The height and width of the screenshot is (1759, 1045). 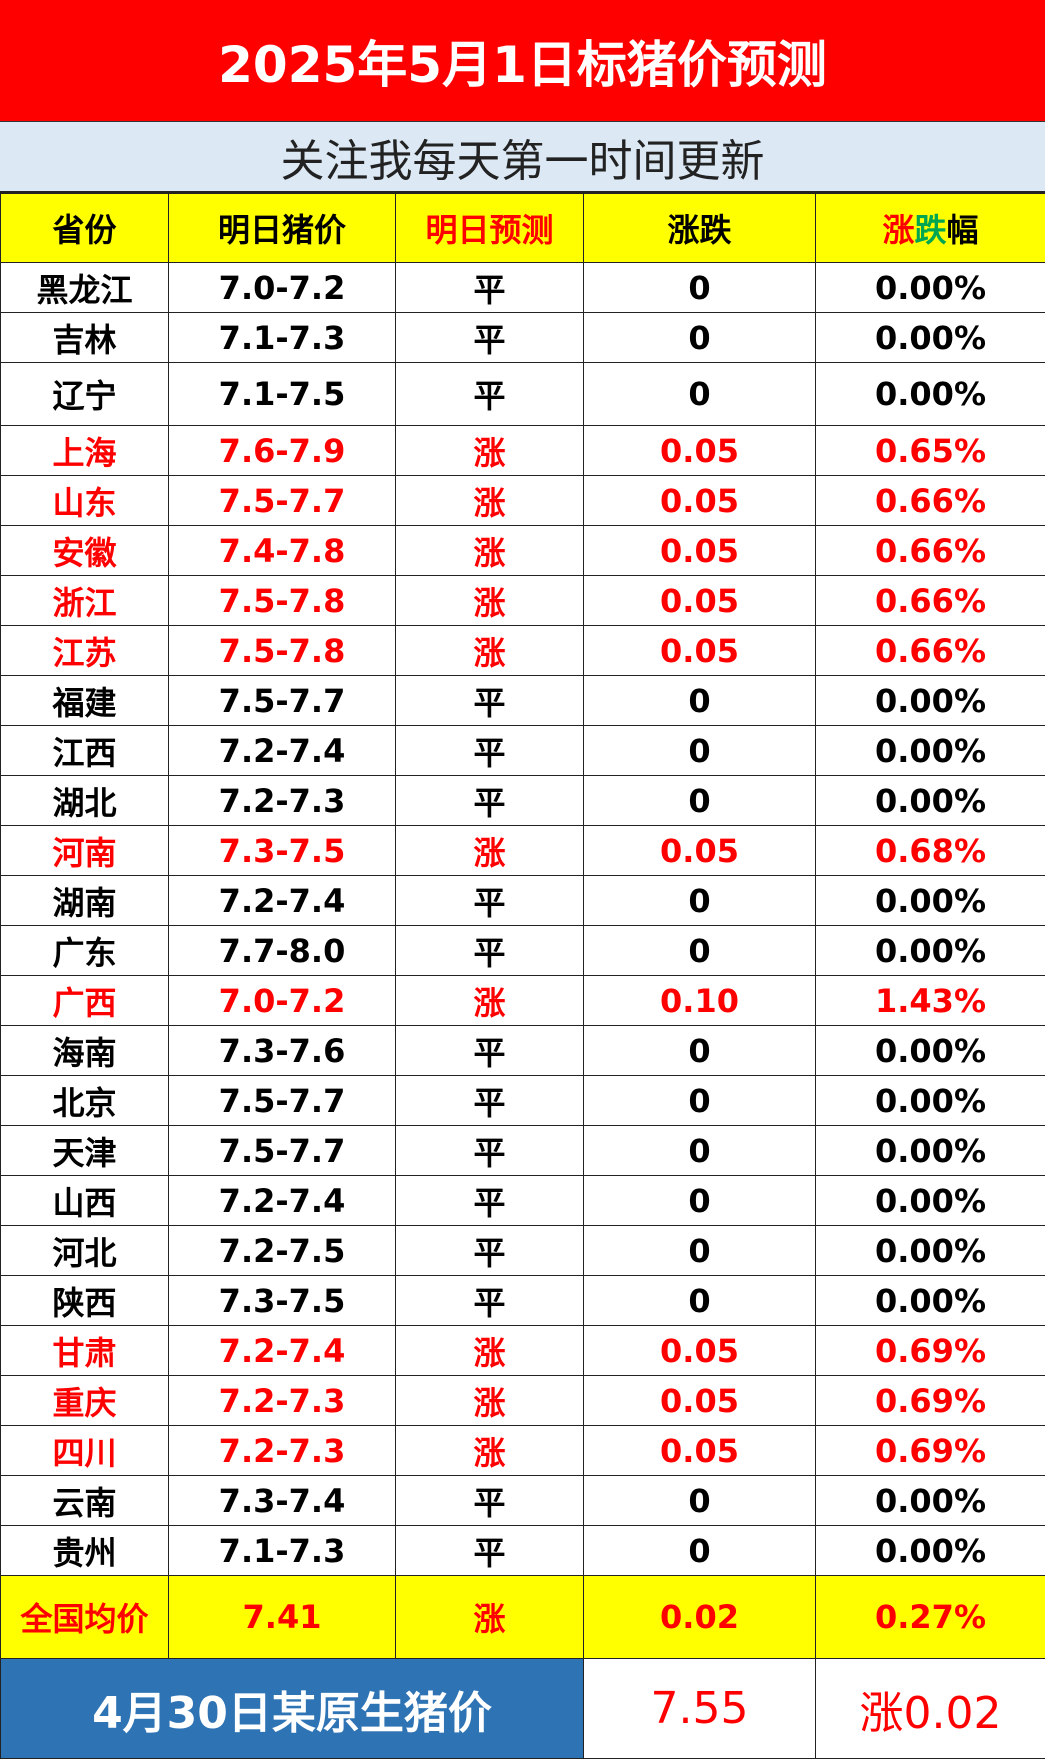 I want to click on cell-pct: 0.65%, so click(x=930, y=451).